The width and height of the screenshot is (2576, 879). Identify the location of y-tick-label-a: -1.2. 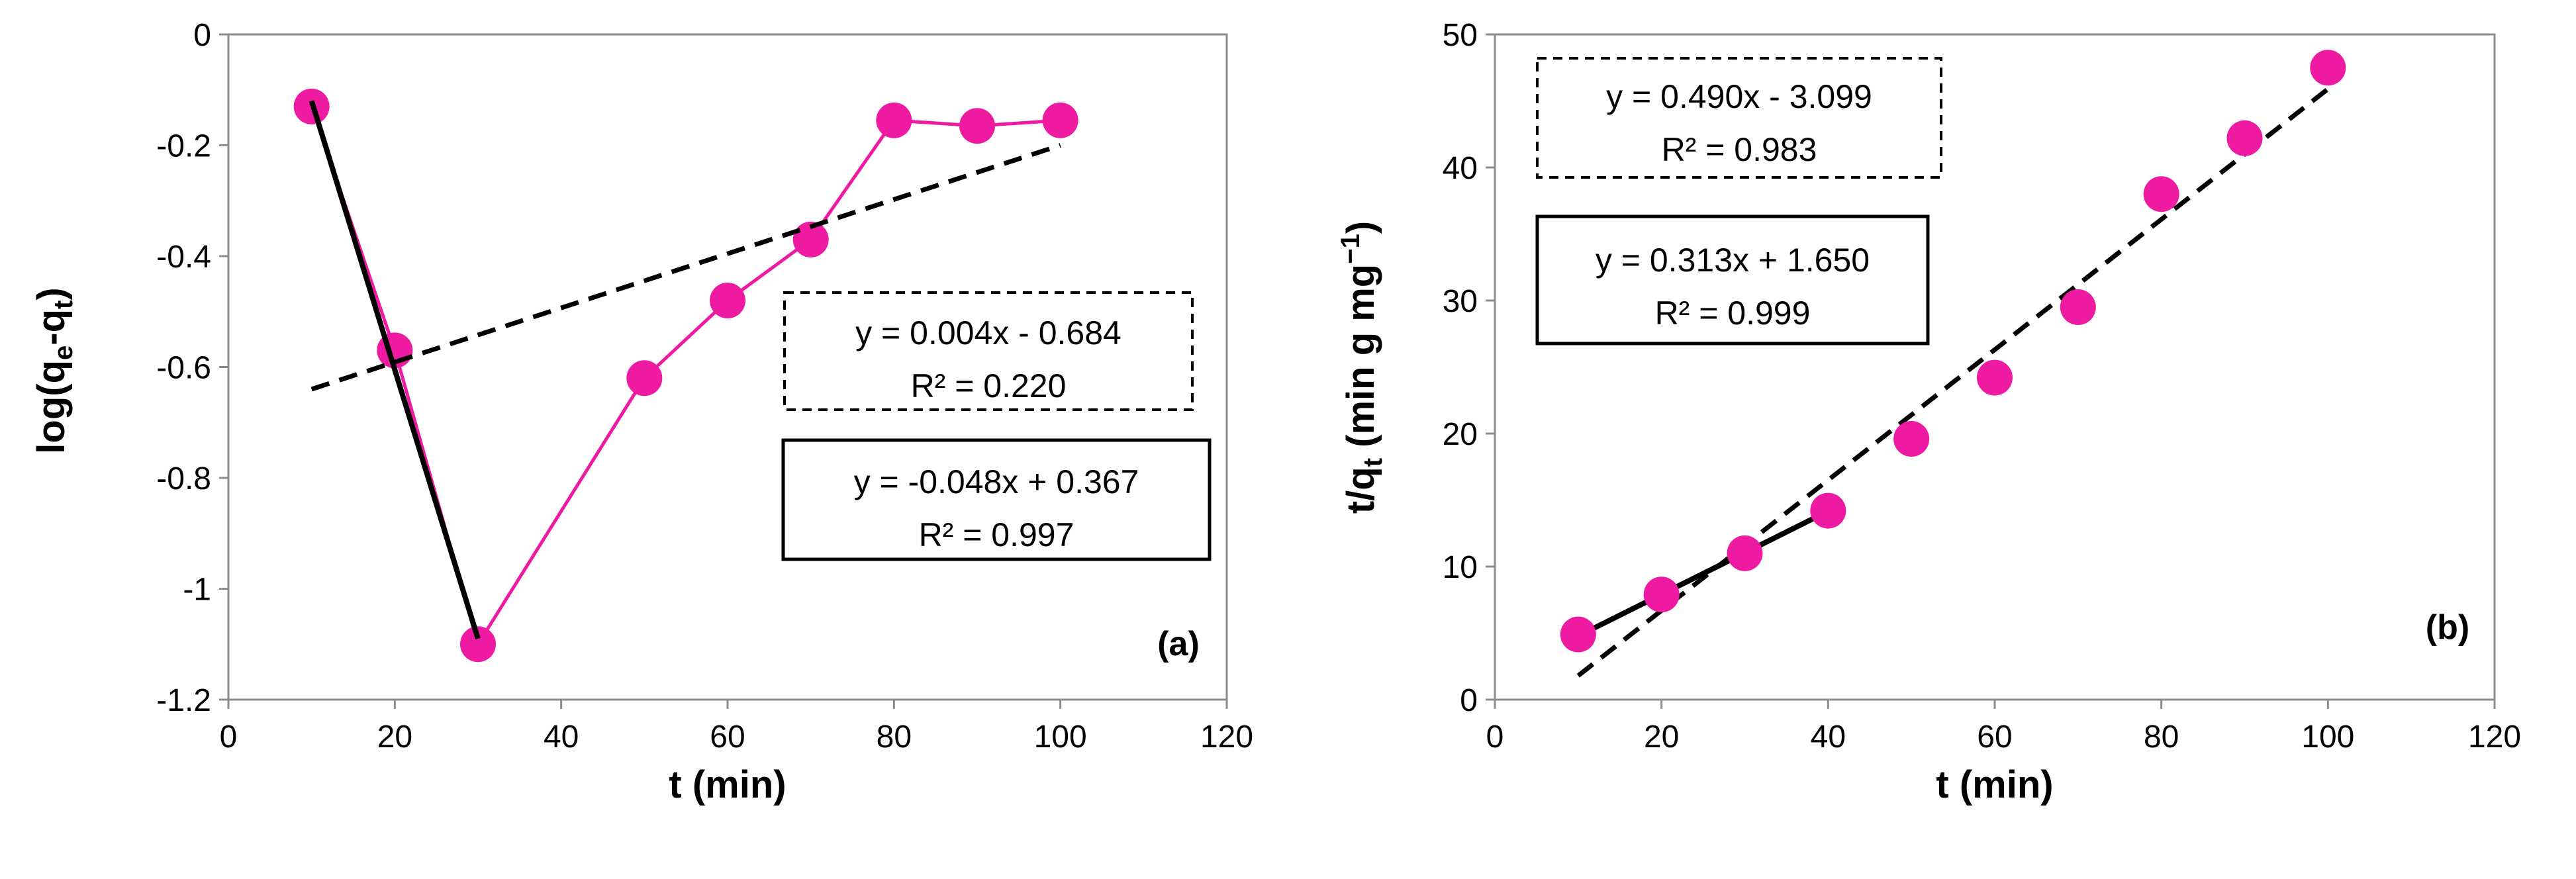
(183, 700).